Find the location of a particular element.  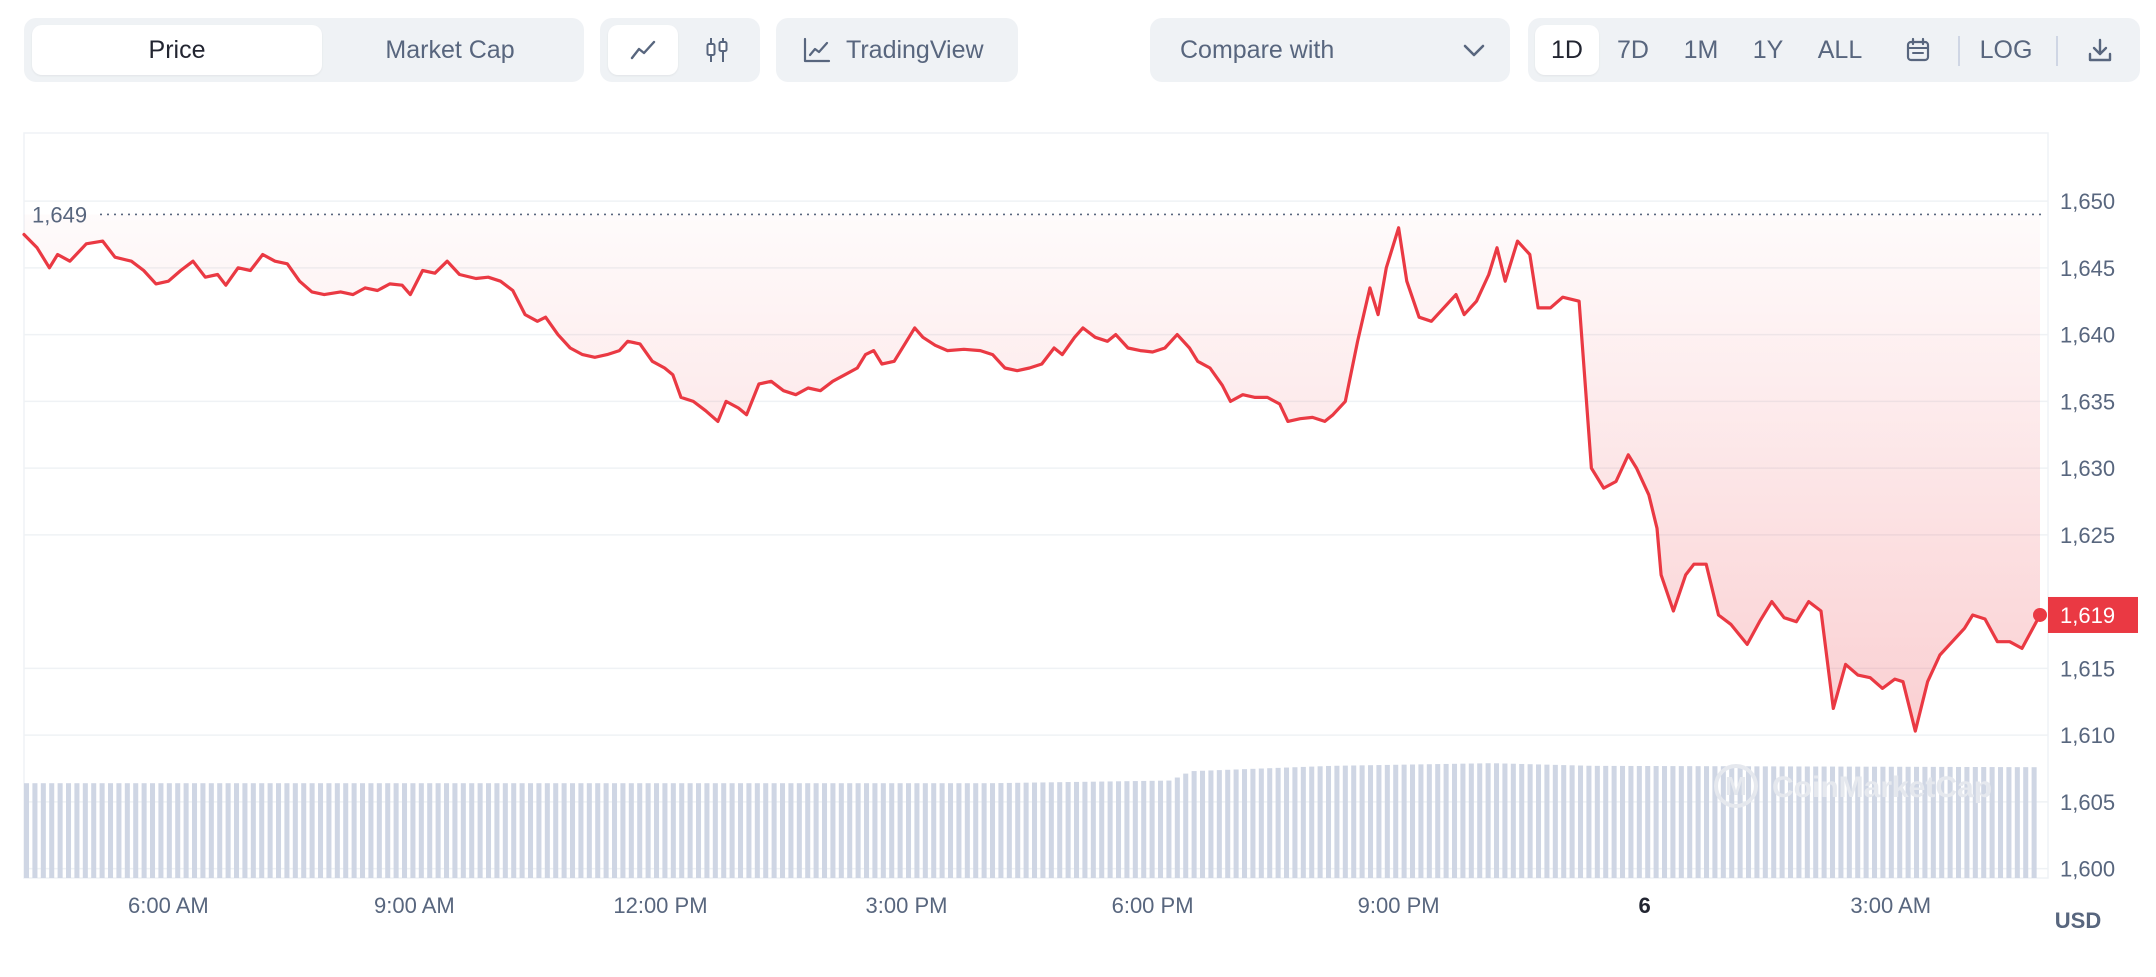

x-tick-label: 9:00 AM is located at coordinates (414, 905).